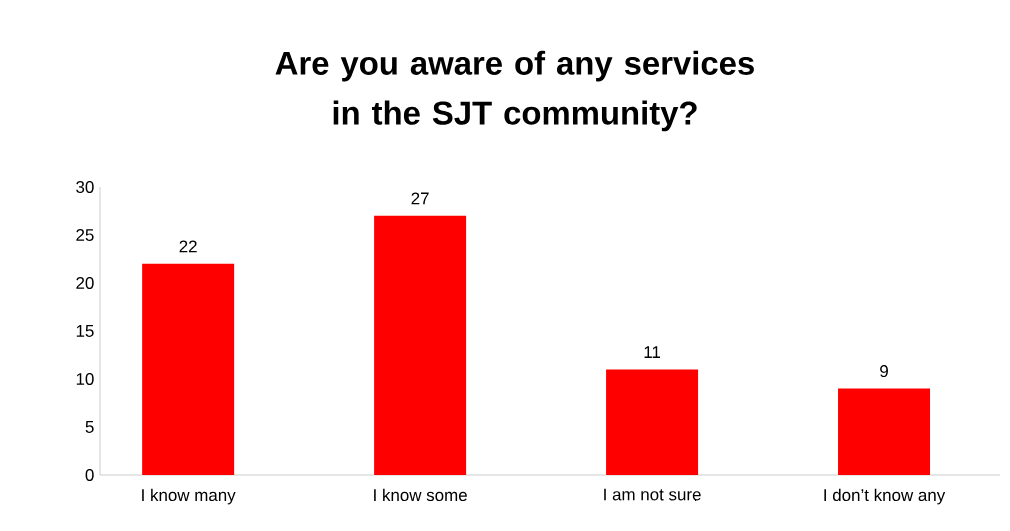  Describe the element at coordinates (85, 283) in the screenshot. I see `y-tick-label: 20` at that location.